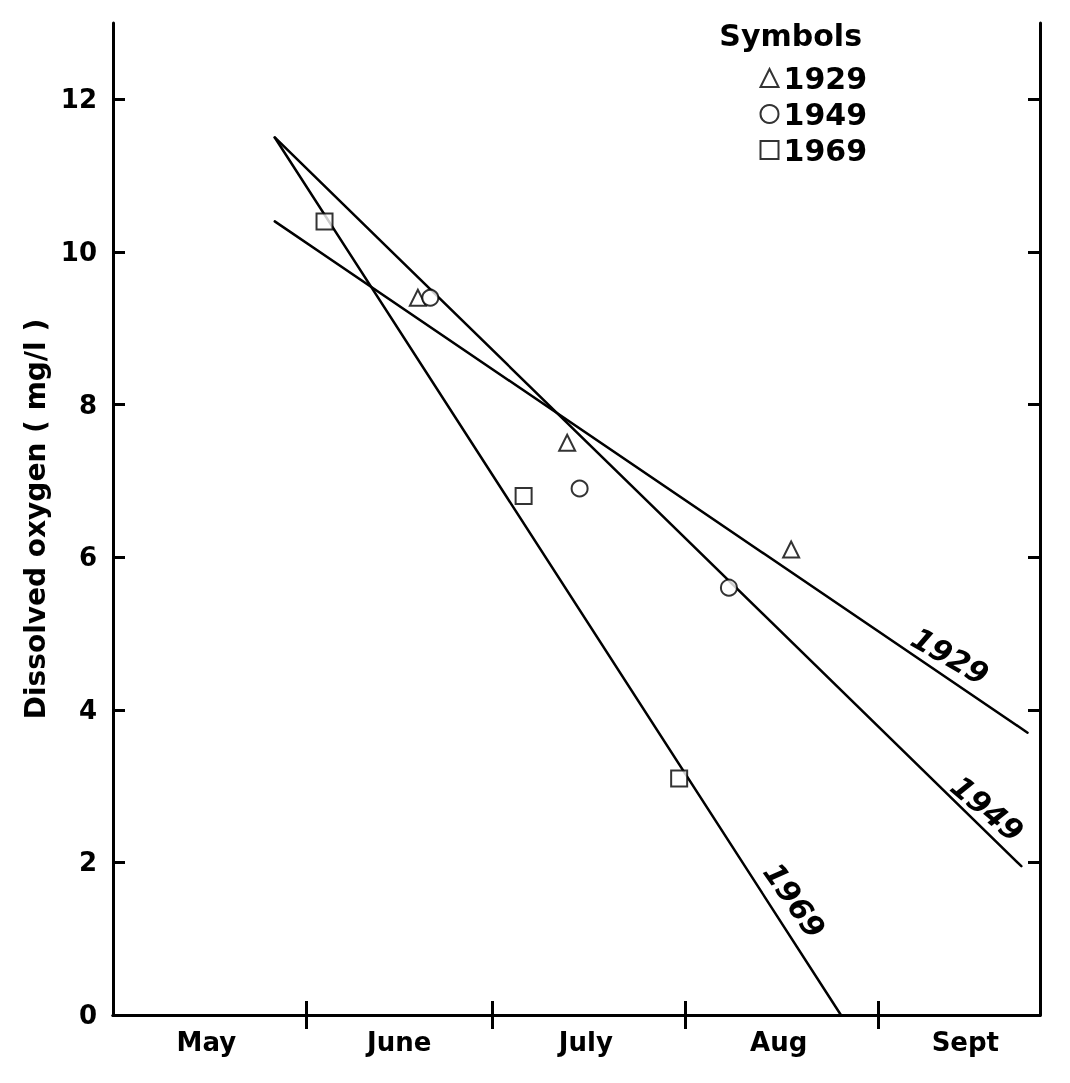 The height and width of the screenshot is (1083, 1070). I want to click on x-tick-label: July, so click(584, 1042).